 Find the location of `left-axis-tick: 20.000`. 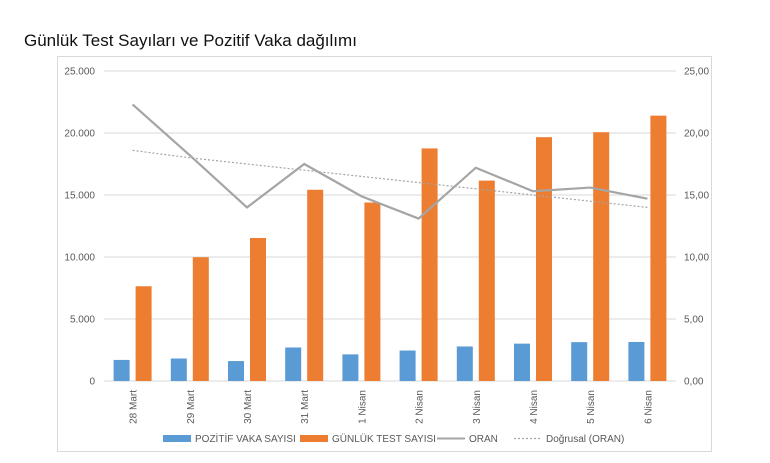

left-axis-tick: 20.000 is located at coordinates (79, 134).